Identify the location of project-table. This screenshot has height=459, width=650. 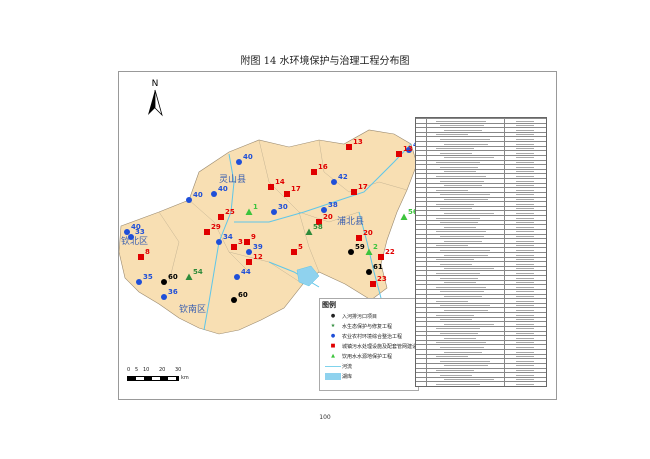
(481, 252).